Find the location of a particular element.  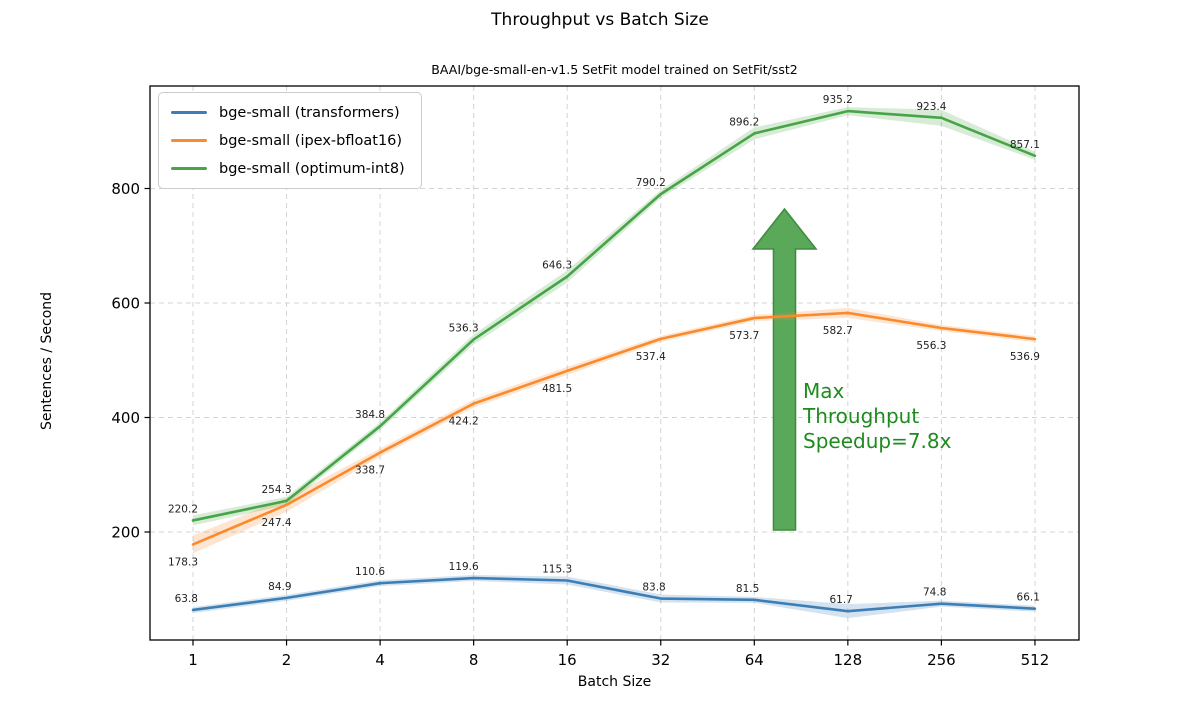

x-tick-label: 256 is located at coordinates (941, 660).